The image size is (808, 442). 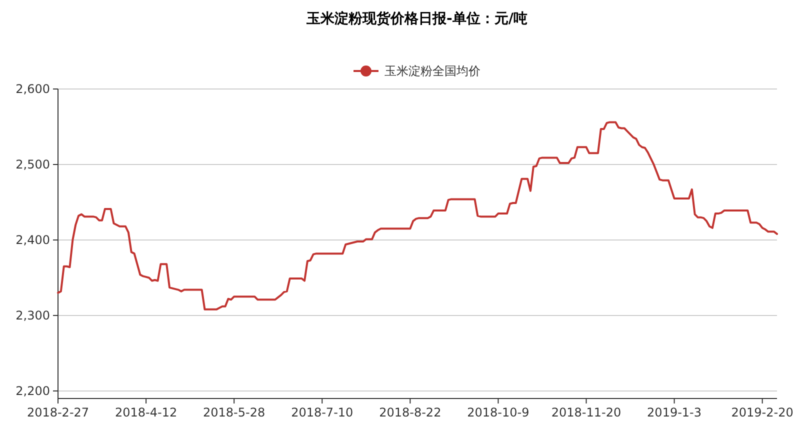 What do you see at coordinates (33, 391) in the screenshot?
I see `y-tick-label: 2,200` at bounding box center [33, 391].